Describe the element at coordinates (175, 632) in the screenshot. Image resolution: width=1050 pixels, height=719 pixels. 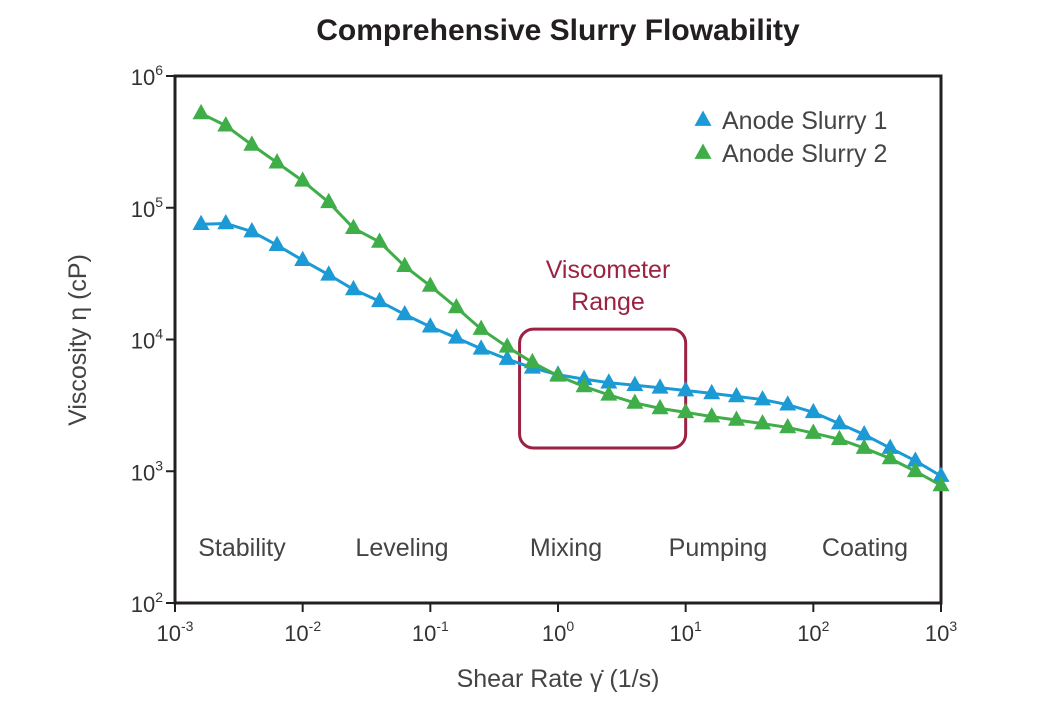
I see `x-tick-label: 10⁻³` at that location.